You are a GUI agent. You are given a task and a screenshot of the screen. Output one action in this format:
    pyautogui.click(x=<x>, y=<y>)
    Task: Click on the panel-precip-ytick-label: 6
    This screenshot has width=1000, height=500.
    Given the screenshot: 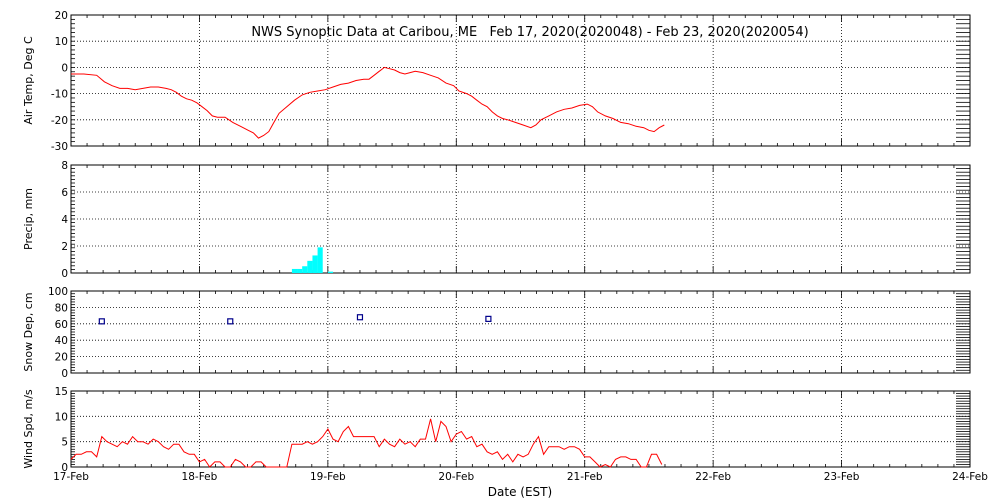 What is the action you would take?
    pyautogui.click(x=64, y=193)
    